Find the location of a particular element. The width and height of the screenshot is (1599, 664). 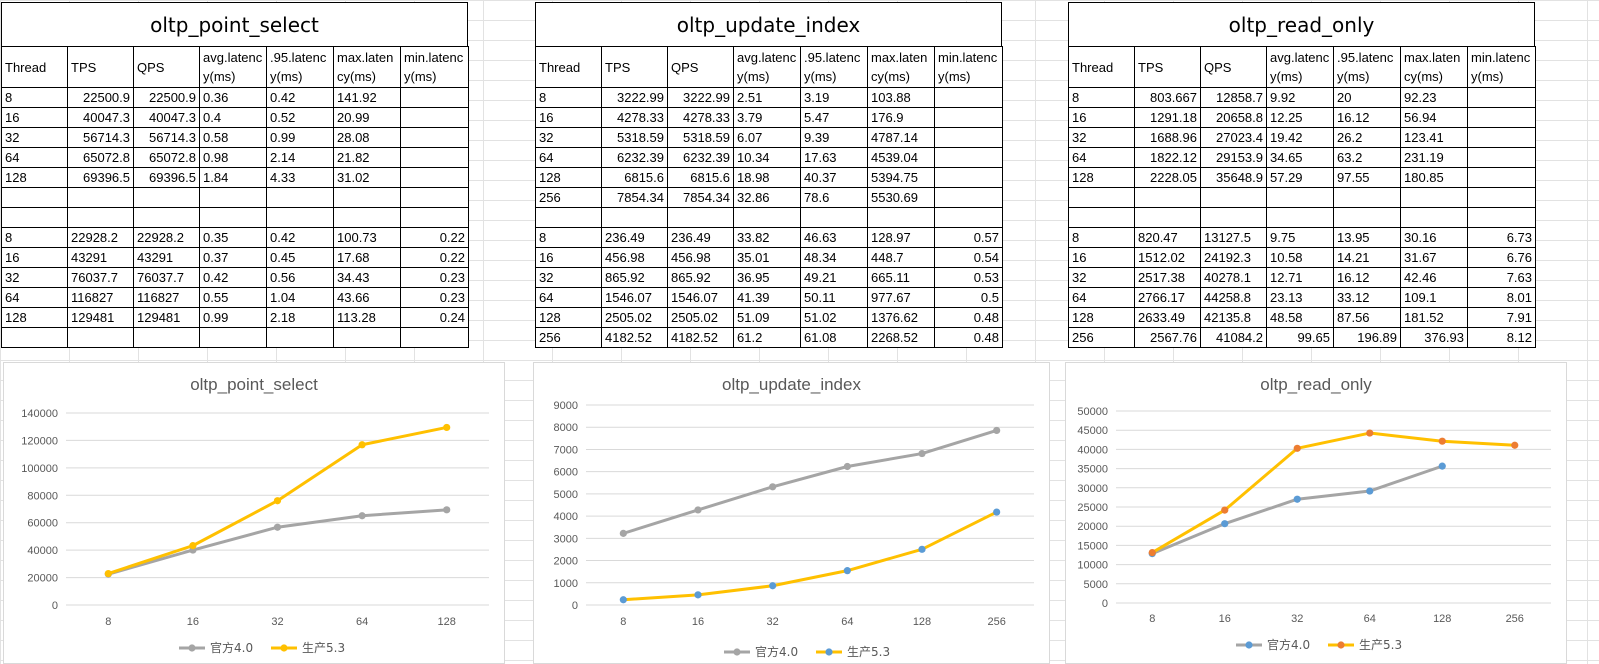

table-cell: 6232.39 is located at coordinates (634, 157).